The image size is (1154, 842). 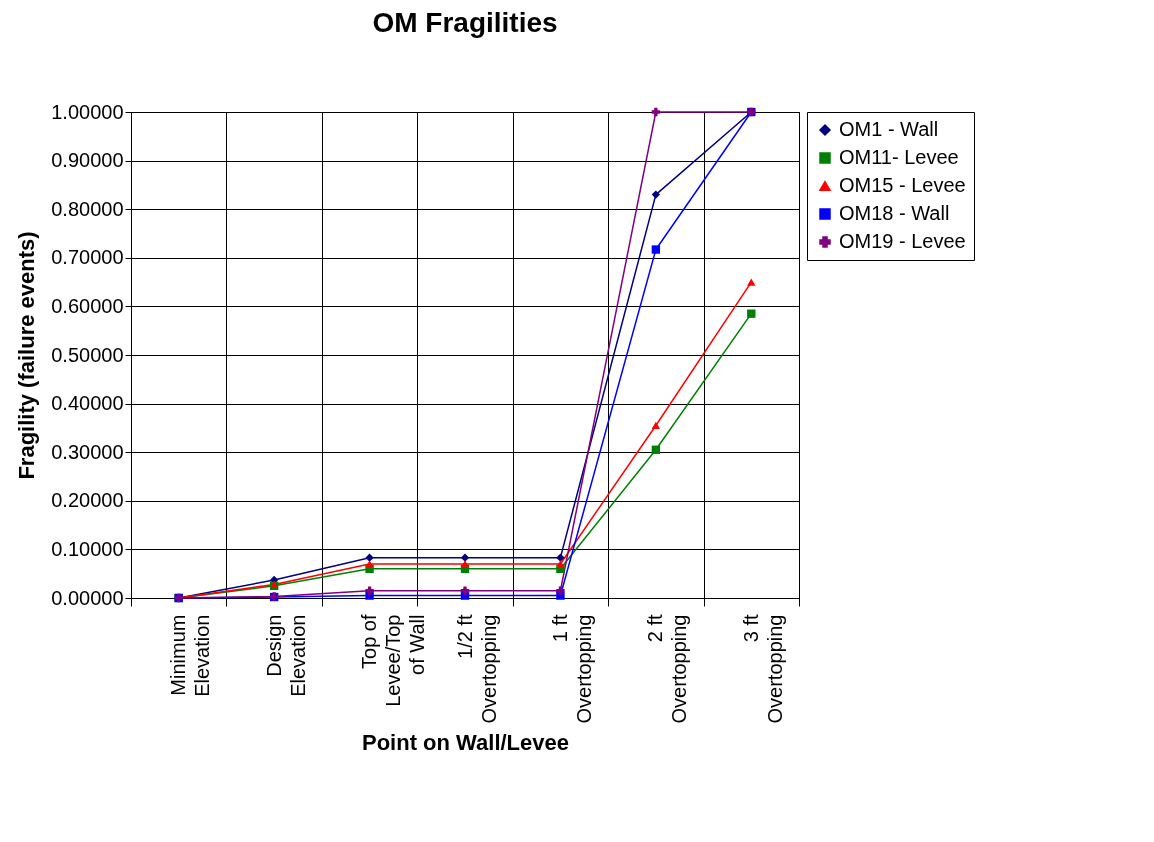 I want to click on y-tick-label: 0.60000, so click(x=87, y=305).